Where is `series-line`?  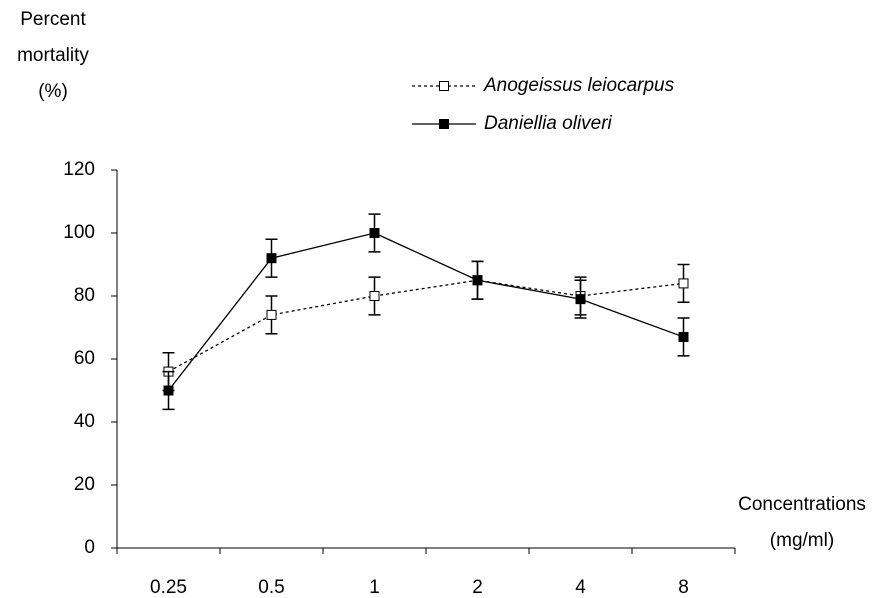
series-line is located at coordinates (426, 326).